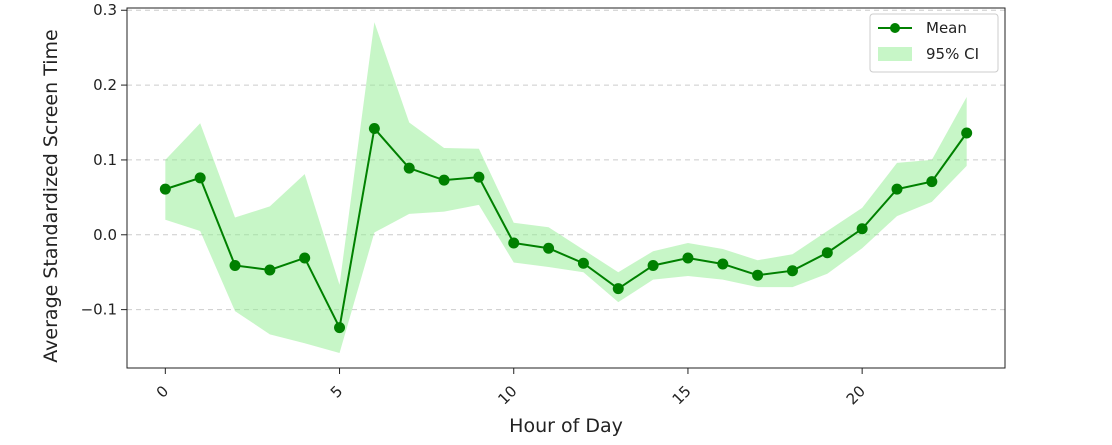 The height and width of the screenshot is (445, 1112). Describe the element at coordinates (99, 310) in the screenshot. I see `y-tick-label: −0.1` at that location.